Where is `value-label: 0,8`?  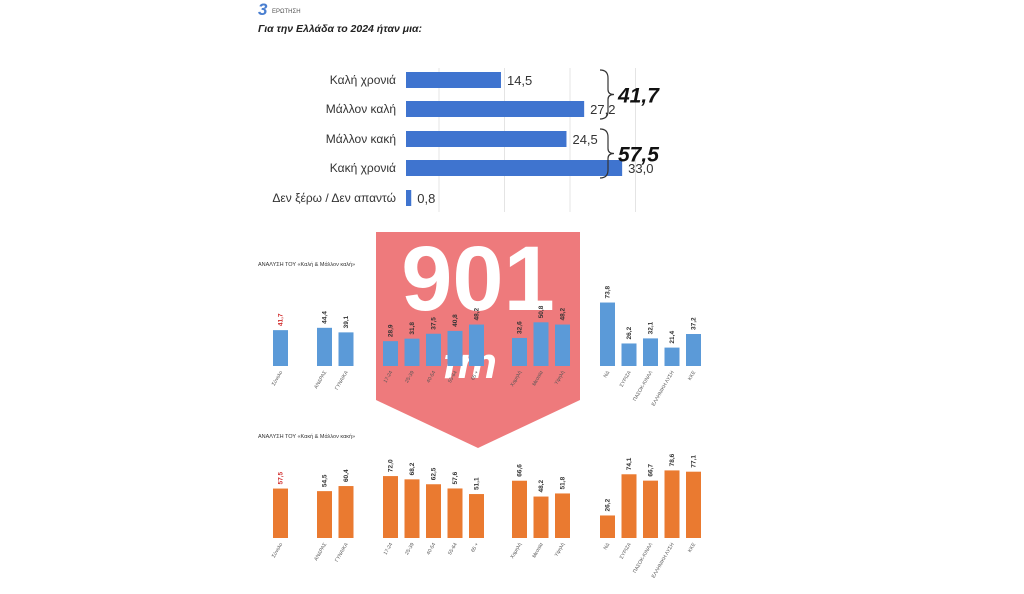 value-label: 0,8 is located at coordinates (426, 198).